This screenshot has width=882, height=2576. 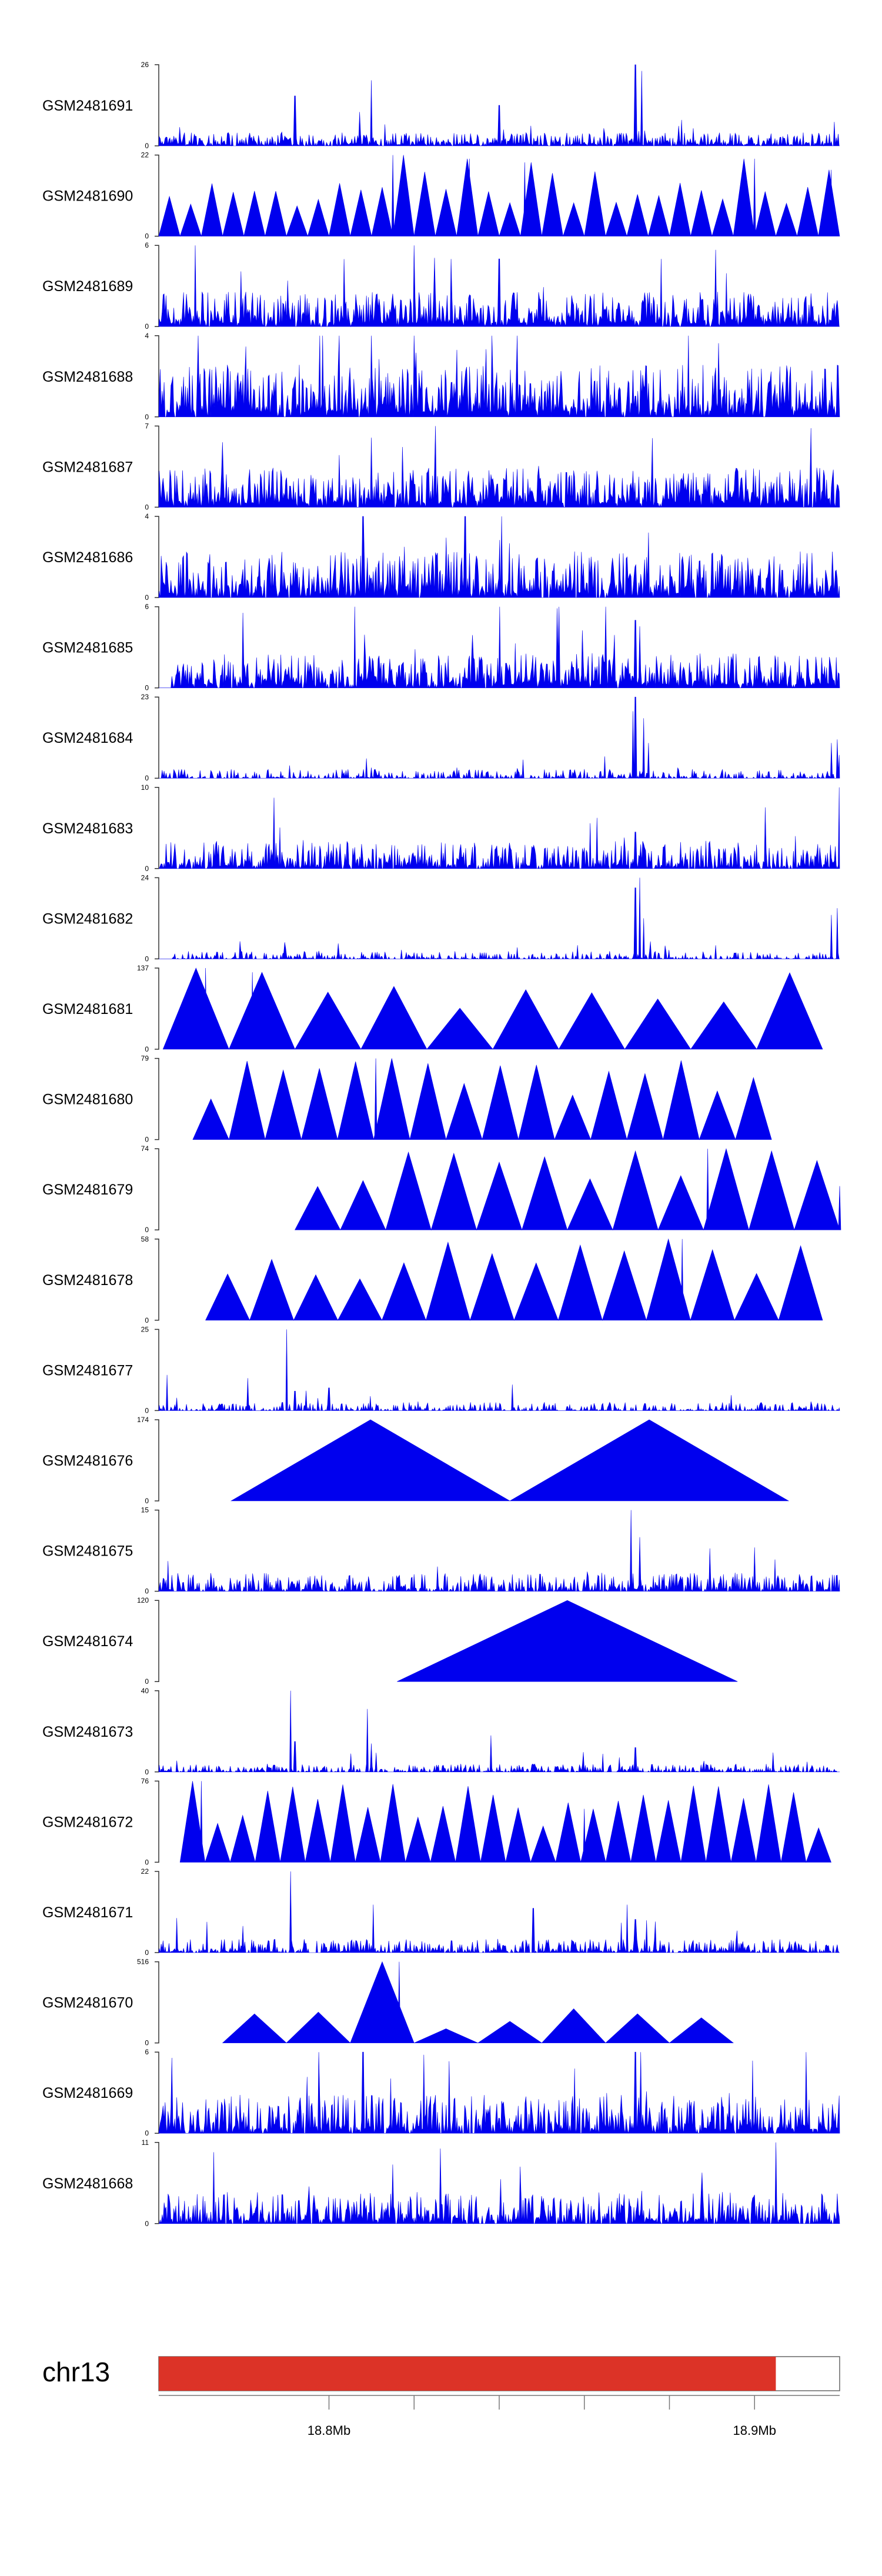 I want to click on track-label: GSM2481688, so click(x=87, y=377).